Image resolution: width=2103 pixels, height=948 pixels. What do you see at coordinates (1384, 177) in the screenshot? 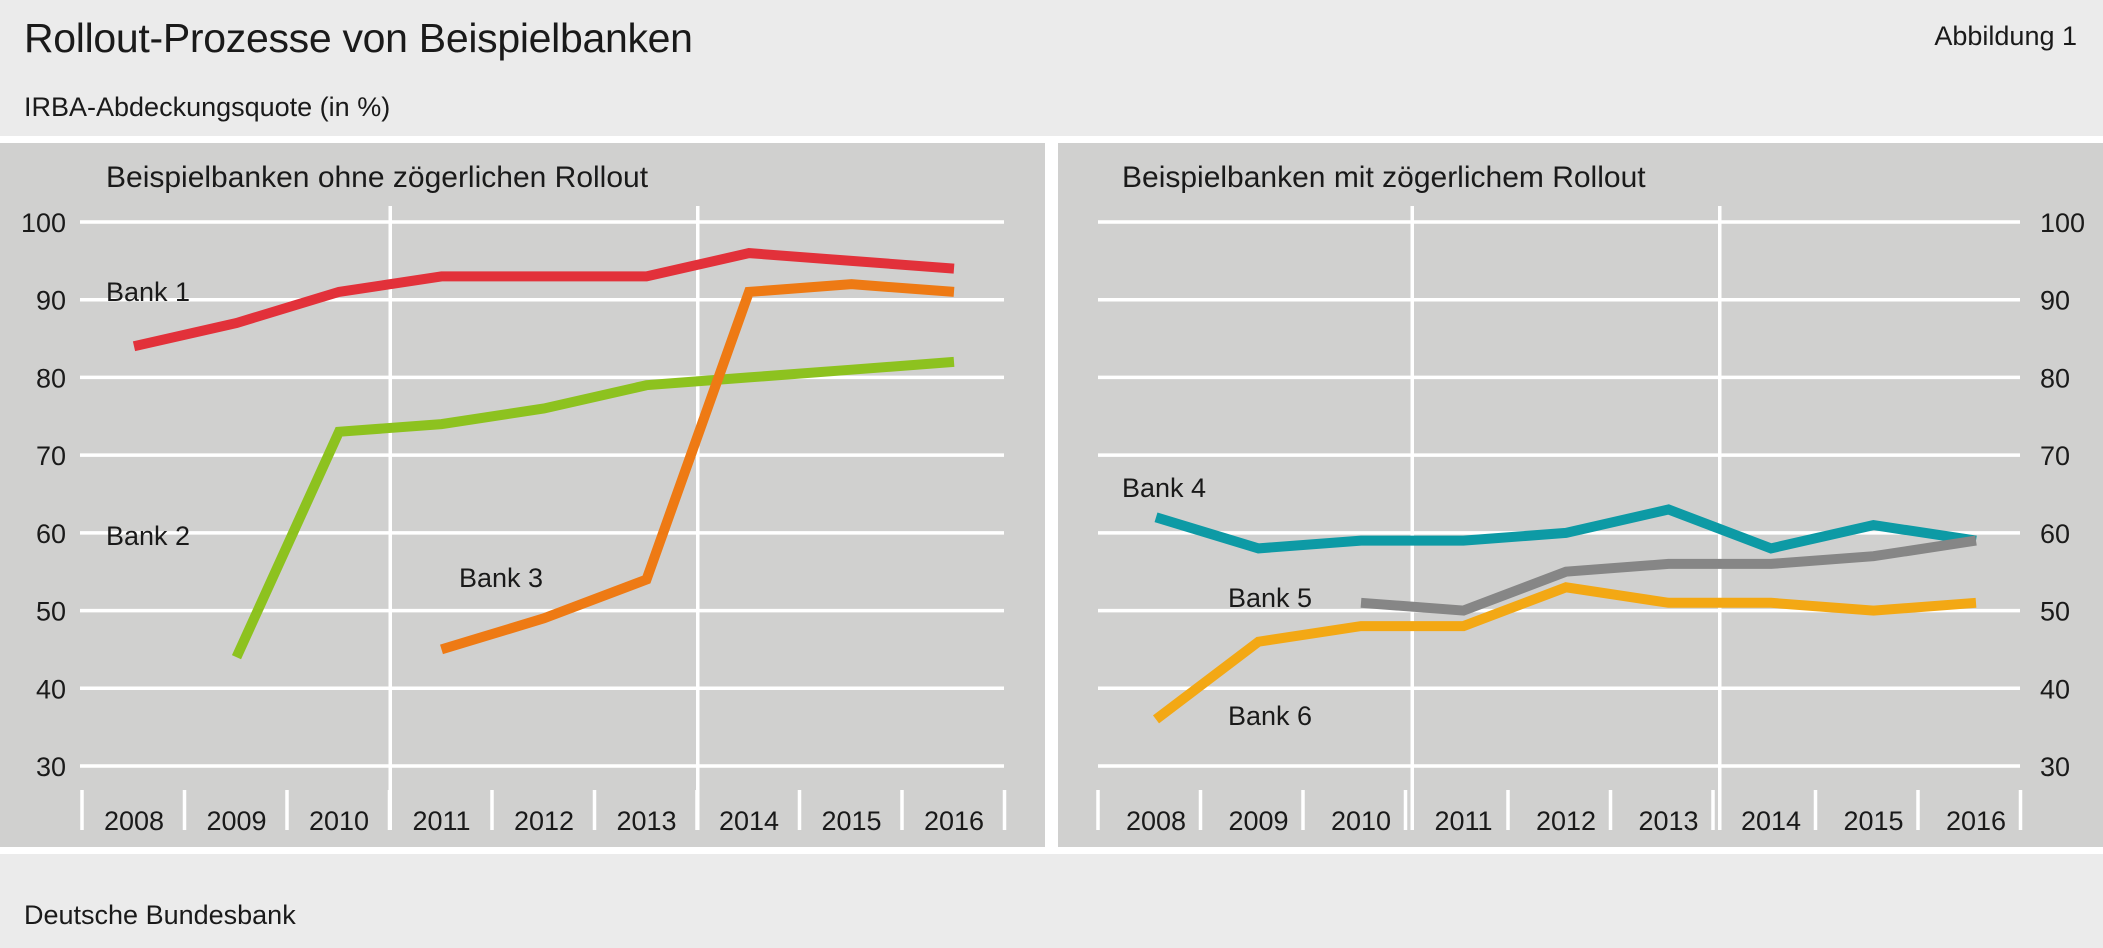
I see `panel-title: Beispielbanken mit zögerlichem Rollout` at bounding box center [1384, 177].